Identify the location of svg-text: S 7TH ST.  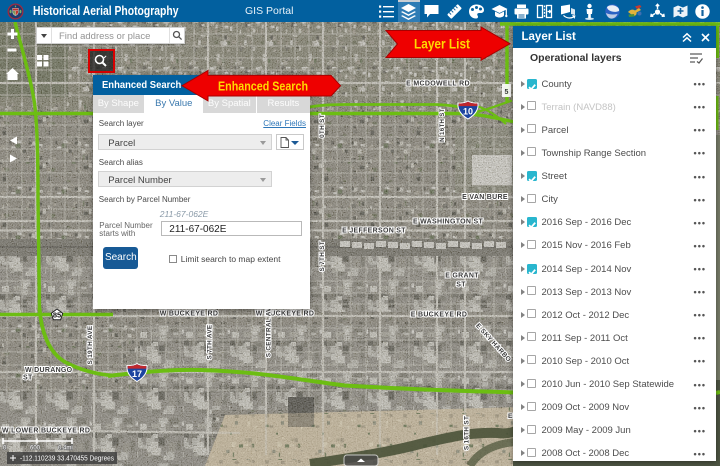
(322, 256).